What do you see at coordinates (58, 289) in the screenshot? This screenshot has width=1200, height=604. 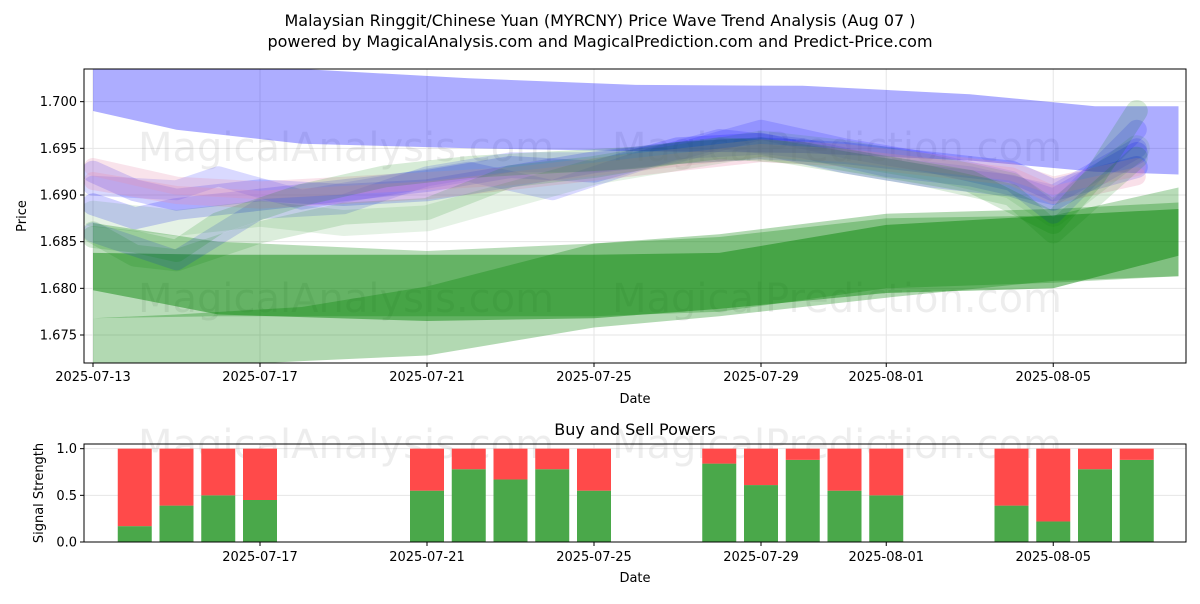 I see `price-y-tick-label: 1.680` at bounding box center [58, 289].